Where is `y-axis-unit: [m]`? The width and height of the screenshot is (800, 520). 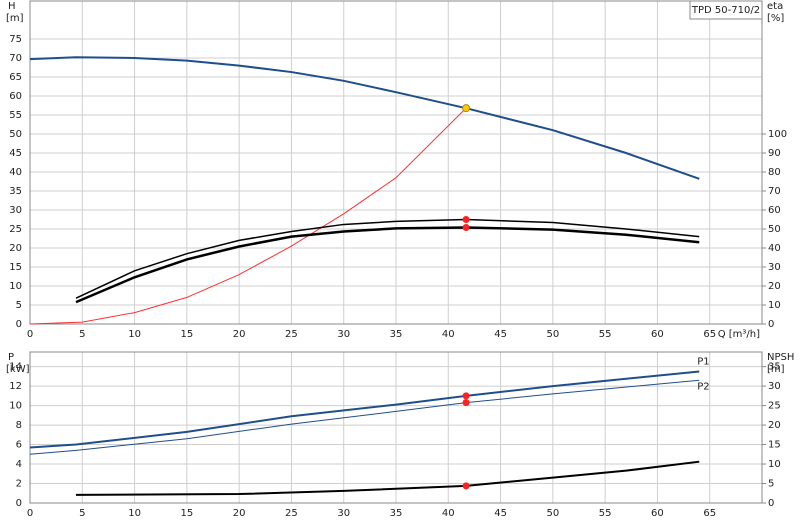 y-axis-unit: [m] is located at coordinates (15, 18).